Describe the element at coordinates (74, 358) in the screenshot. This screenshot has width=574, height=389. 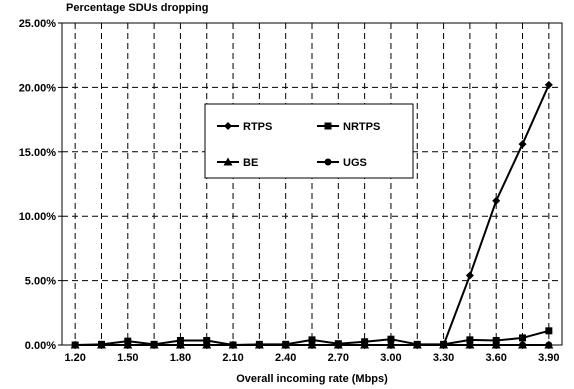
I see `x-tick-label: 1.20` at that location.